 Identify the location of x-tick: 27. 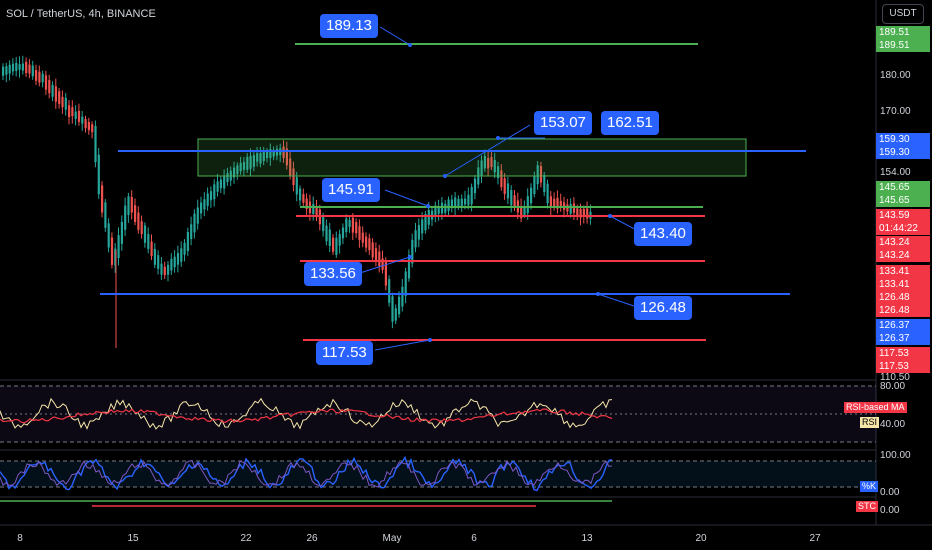
(815, 538).